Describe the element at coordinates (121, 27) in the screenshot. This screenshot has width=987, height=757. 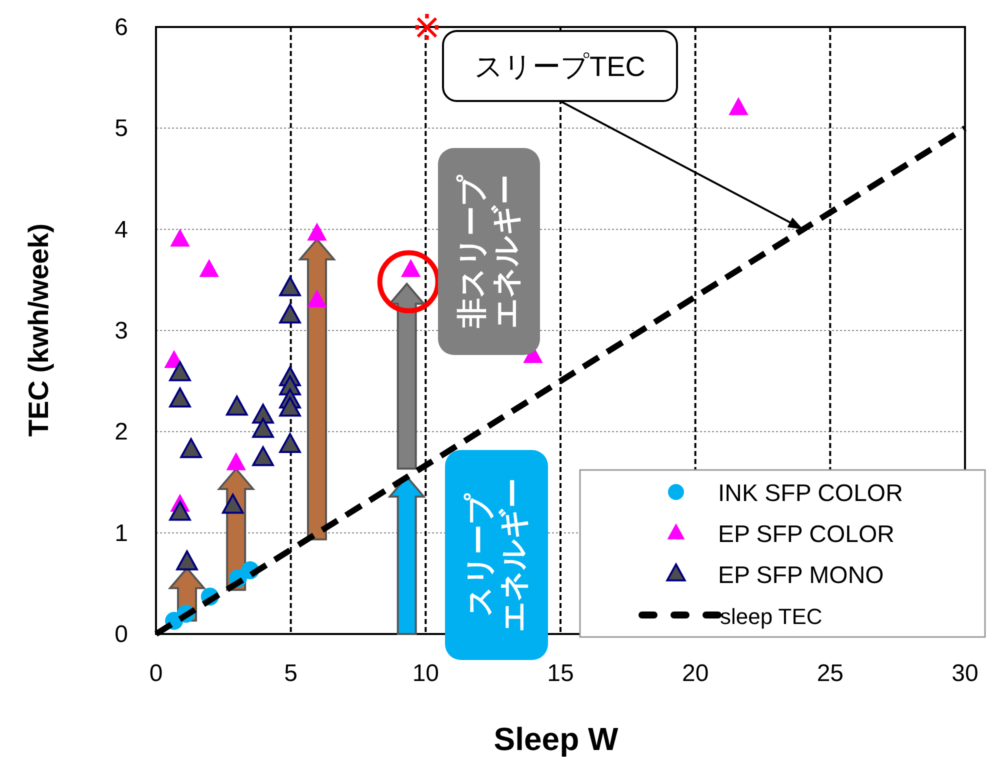
I see `y-tick-label: 6` at that location.